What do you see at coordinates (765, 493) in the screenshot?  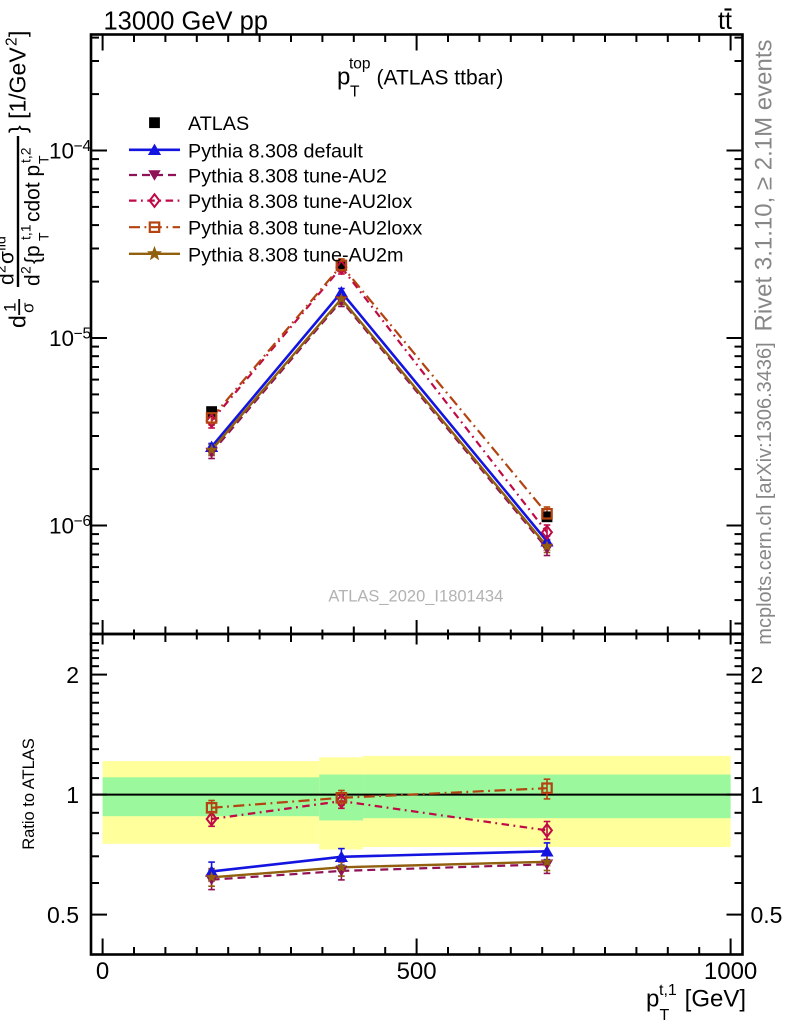 I see `svg-text:mcplots.cern.ch [arXiv:1306.34: mcplots.cern.ch [arXiv:1306.3436]` at bounding box center [765, 493].